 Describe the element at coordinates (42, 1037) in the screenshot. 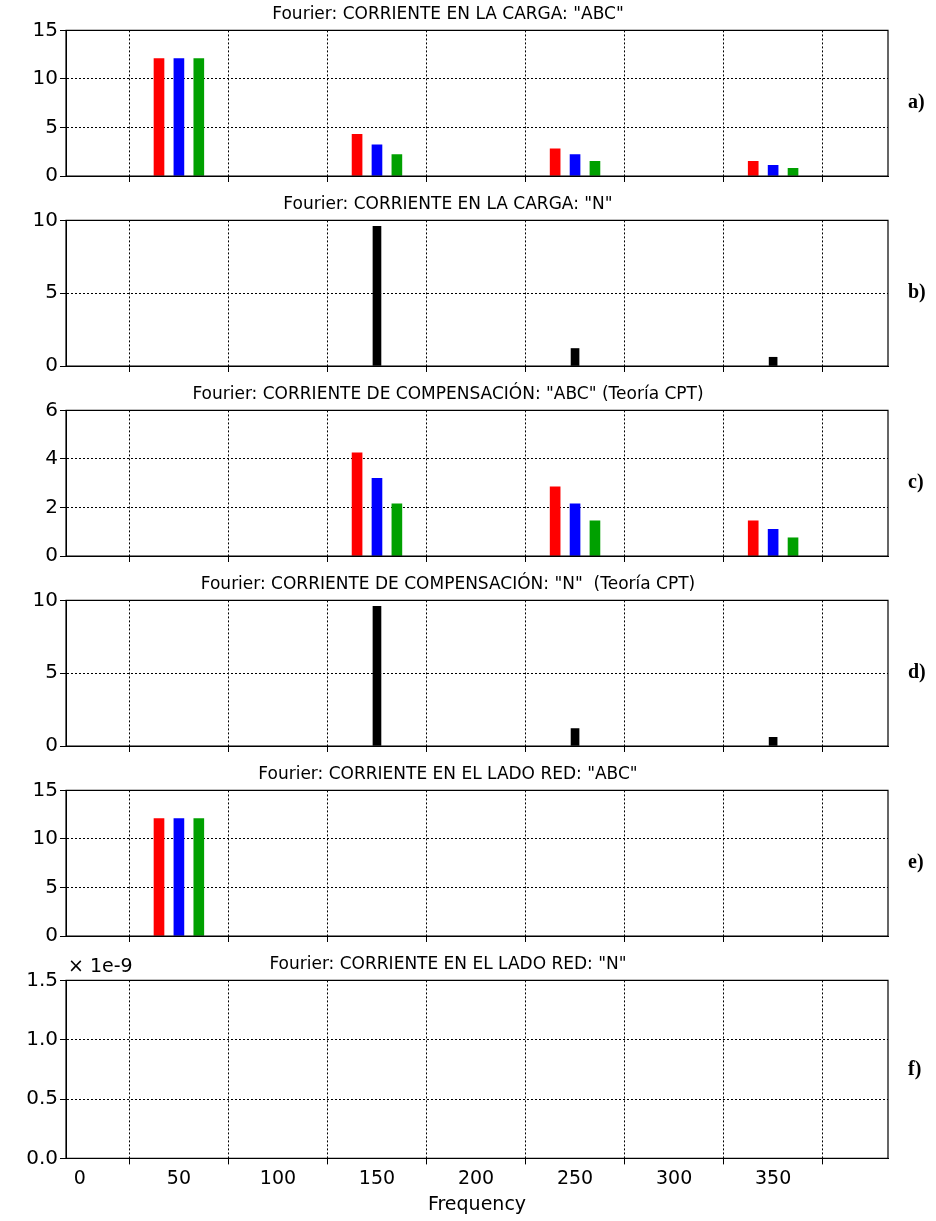

I see `y-tick-label: 1.0` at that location.